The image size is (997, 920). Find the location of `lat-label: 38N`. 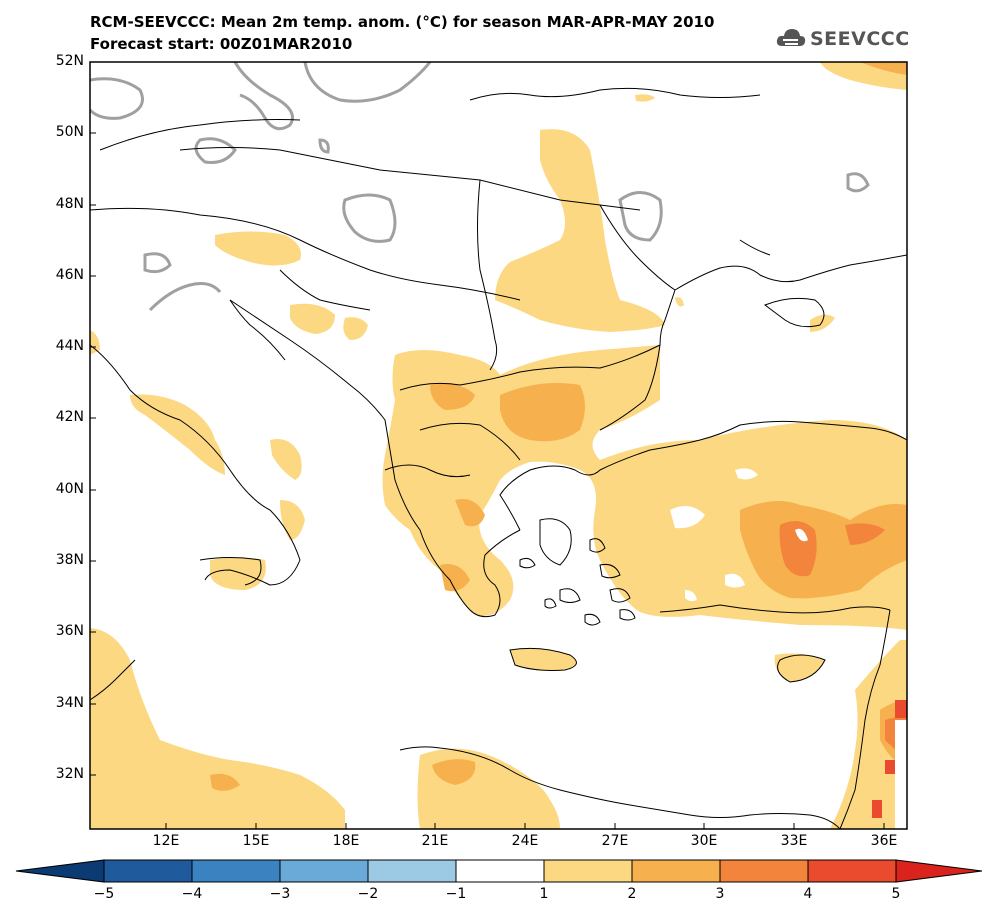

lat-label: 38N is located at coordinates (69, 560).